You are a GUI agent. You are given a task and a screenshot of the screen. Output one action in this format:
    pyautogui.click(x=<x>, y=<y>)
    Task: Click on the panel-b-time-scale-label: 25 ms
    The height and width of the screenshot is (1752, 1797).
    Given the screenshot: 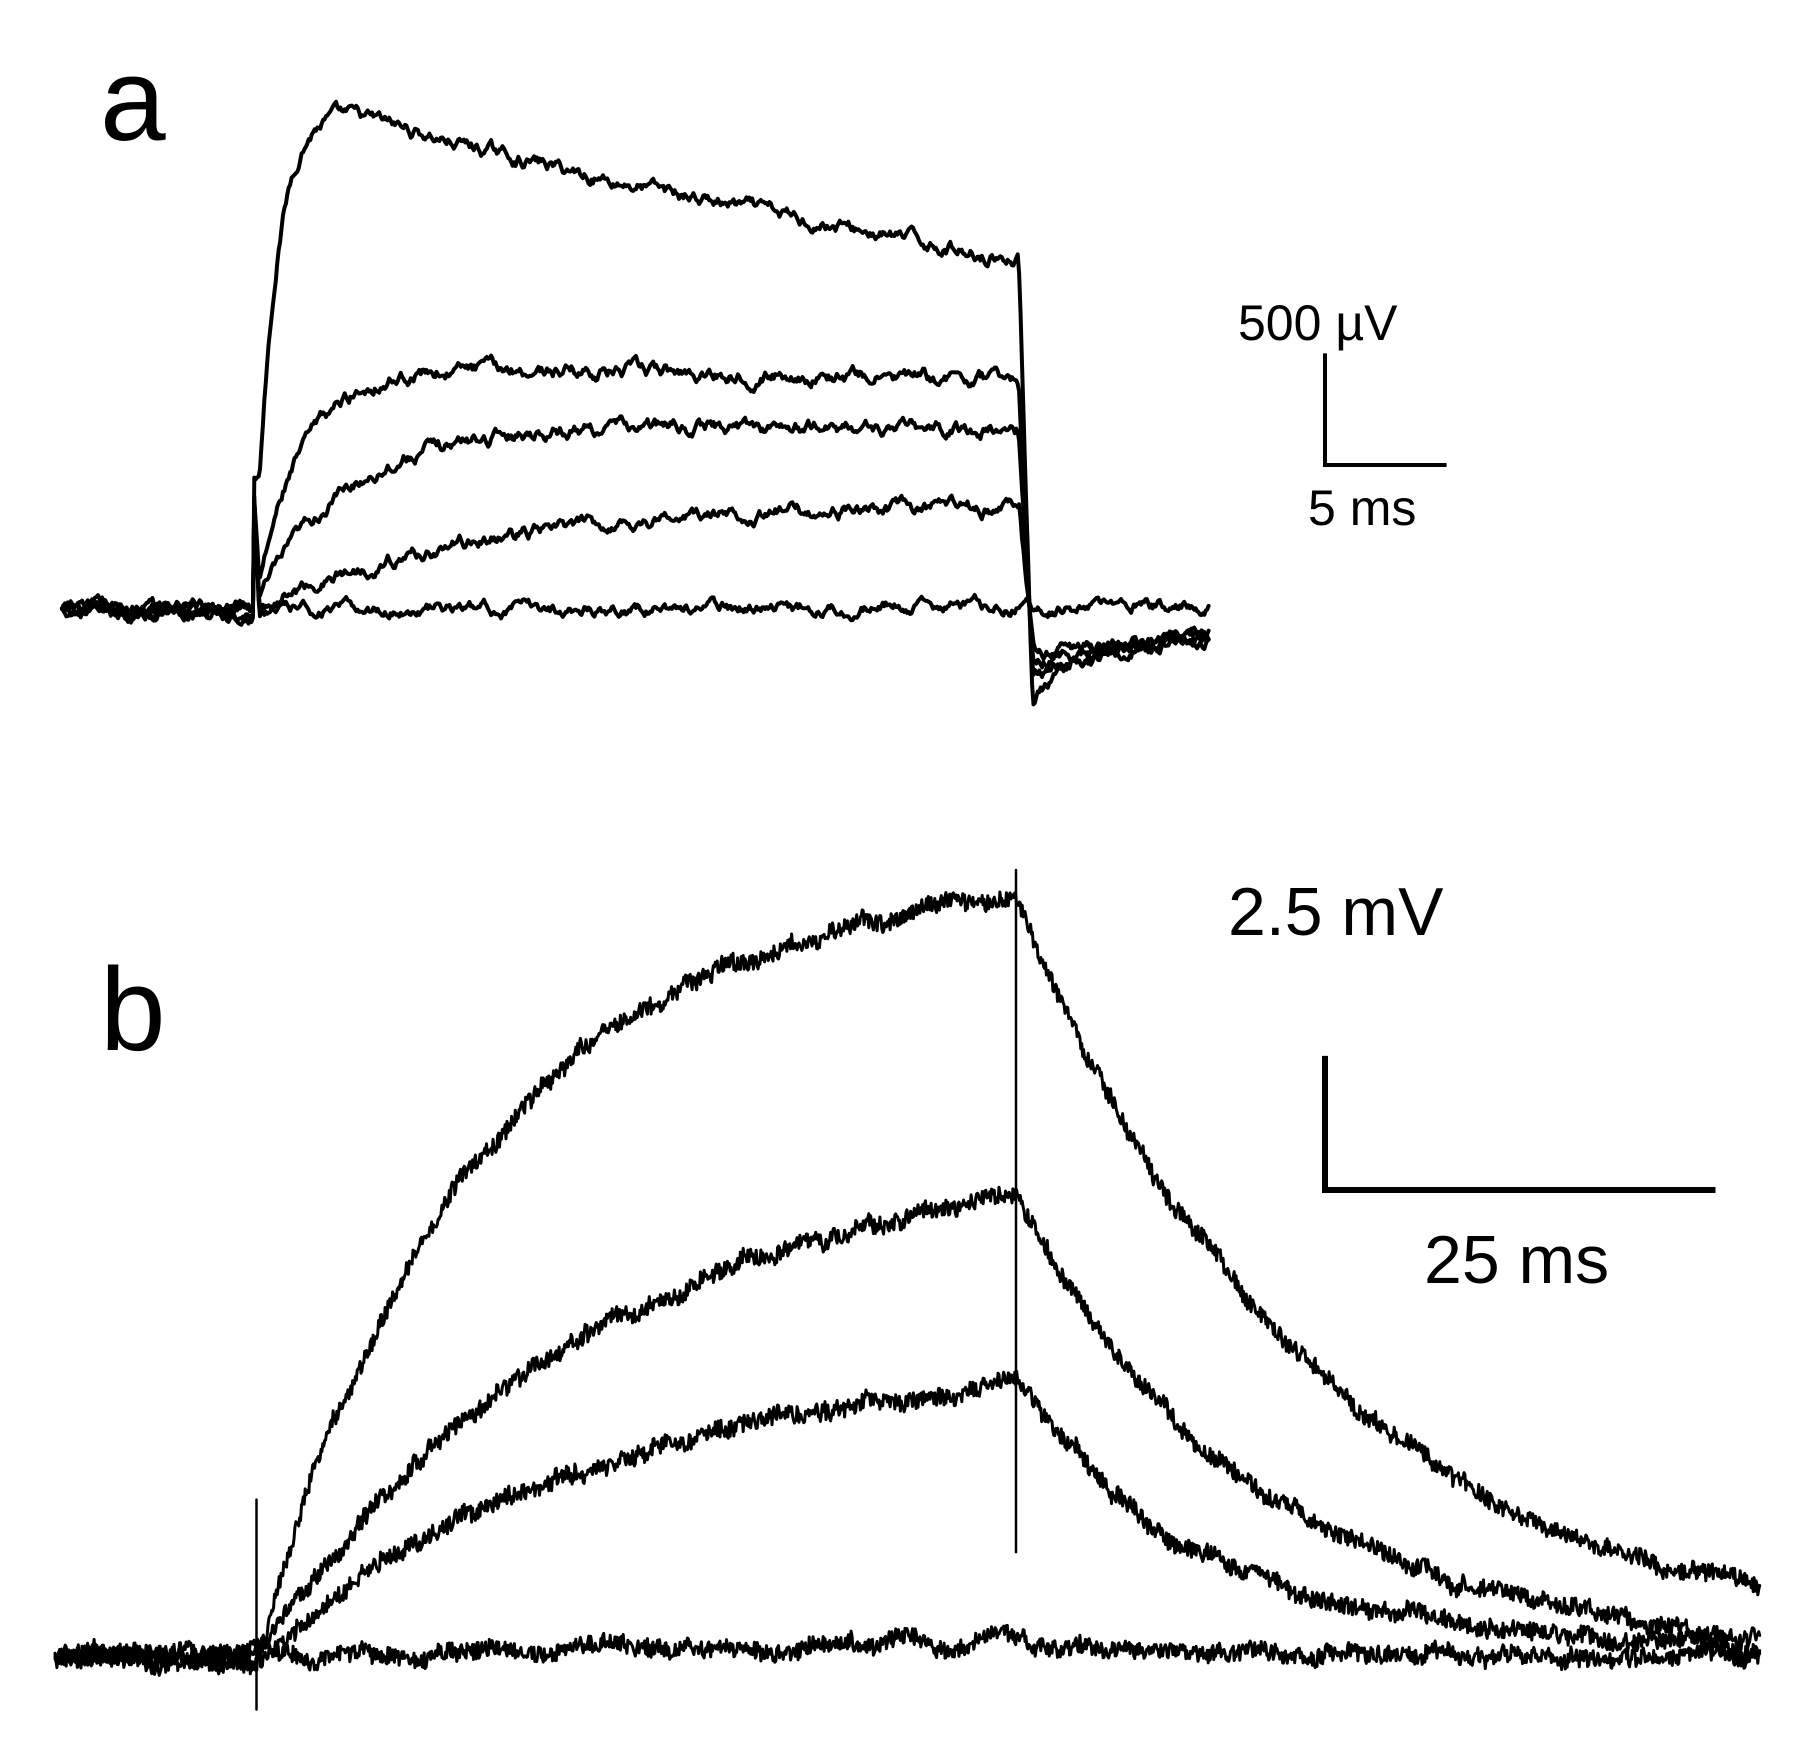 What is the action you would take?
    pyautogui.click(x=1516, y=1260)
    